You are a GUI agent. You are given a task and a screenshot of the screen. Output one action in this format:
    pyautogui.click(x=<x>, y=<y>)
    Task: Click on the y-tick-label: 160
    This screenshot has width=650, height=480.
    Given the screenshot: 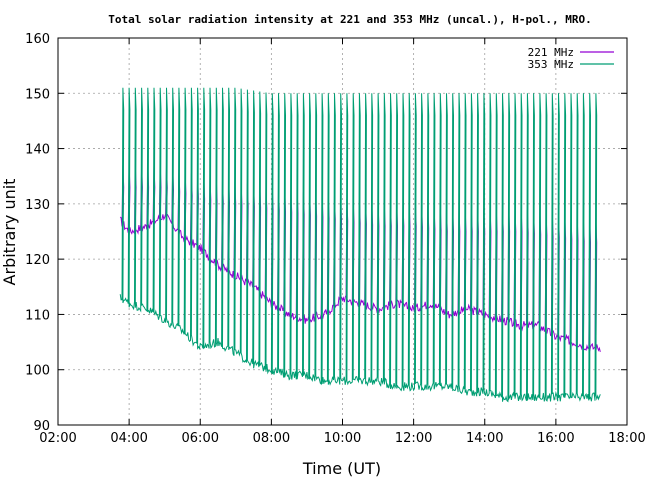 What is the action you would take?
    pyautogui.click(x=37, y=39)
    